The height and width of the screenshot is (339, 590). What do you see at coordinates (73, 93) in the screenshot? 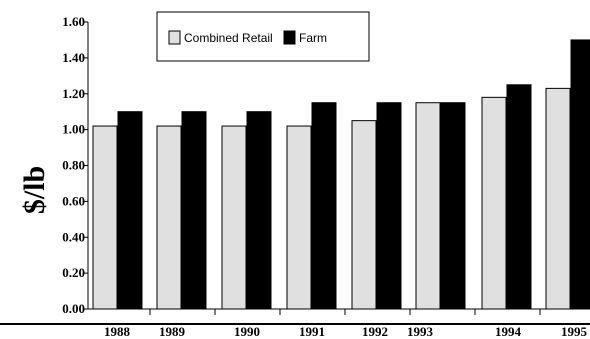
I see `y-tick-label: 1.20` at bounding box center [73, 93].